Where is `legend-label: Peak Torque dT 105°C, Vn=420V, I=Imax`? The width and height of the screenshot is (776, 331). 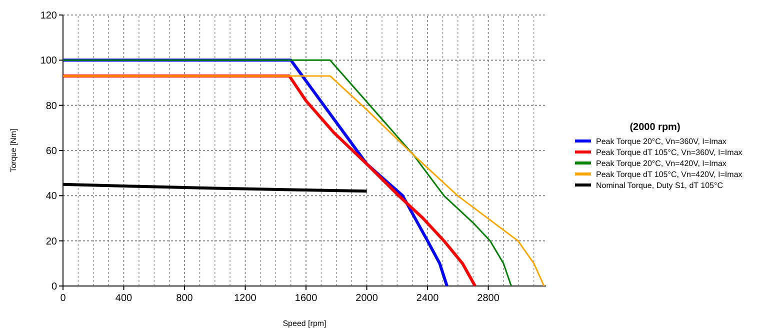
legend-label: Peak Torque dT 105°C, Vn=420V, I=Imax is located at coordinates (669, 174).